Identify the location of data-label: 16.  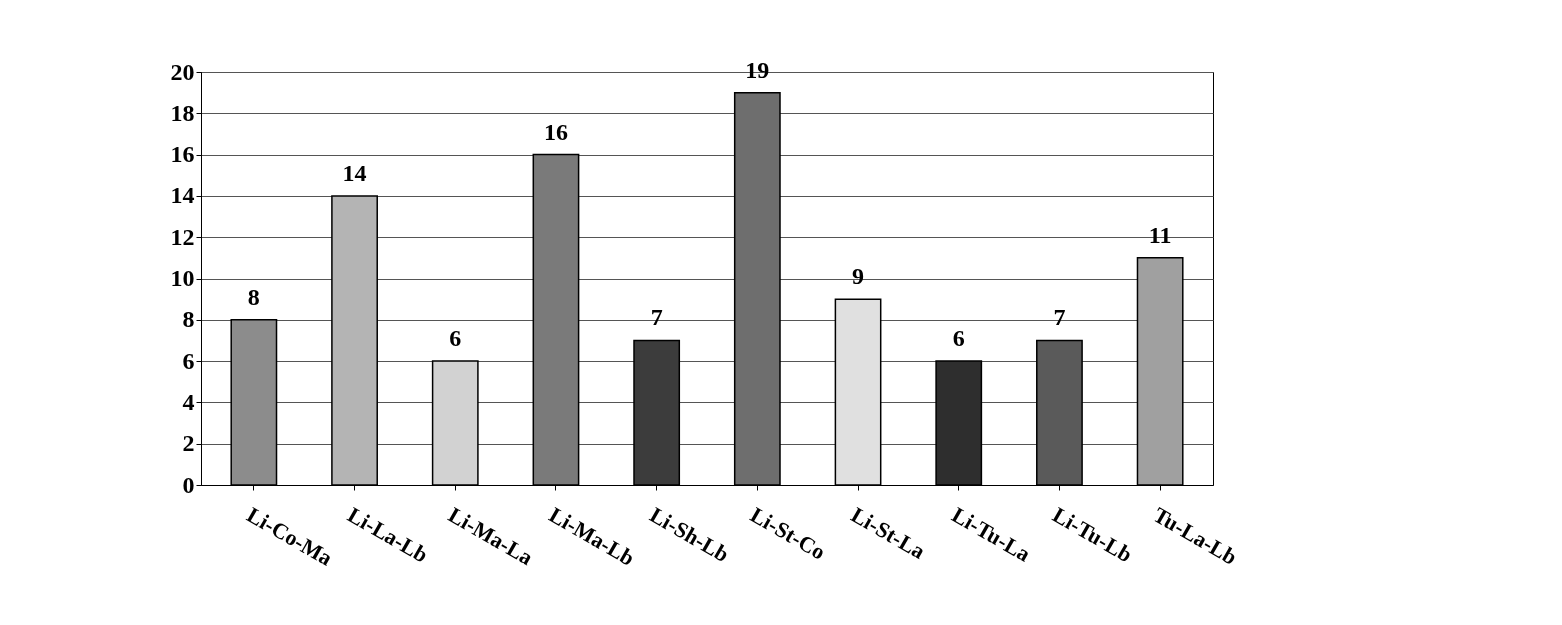
(555, 131).